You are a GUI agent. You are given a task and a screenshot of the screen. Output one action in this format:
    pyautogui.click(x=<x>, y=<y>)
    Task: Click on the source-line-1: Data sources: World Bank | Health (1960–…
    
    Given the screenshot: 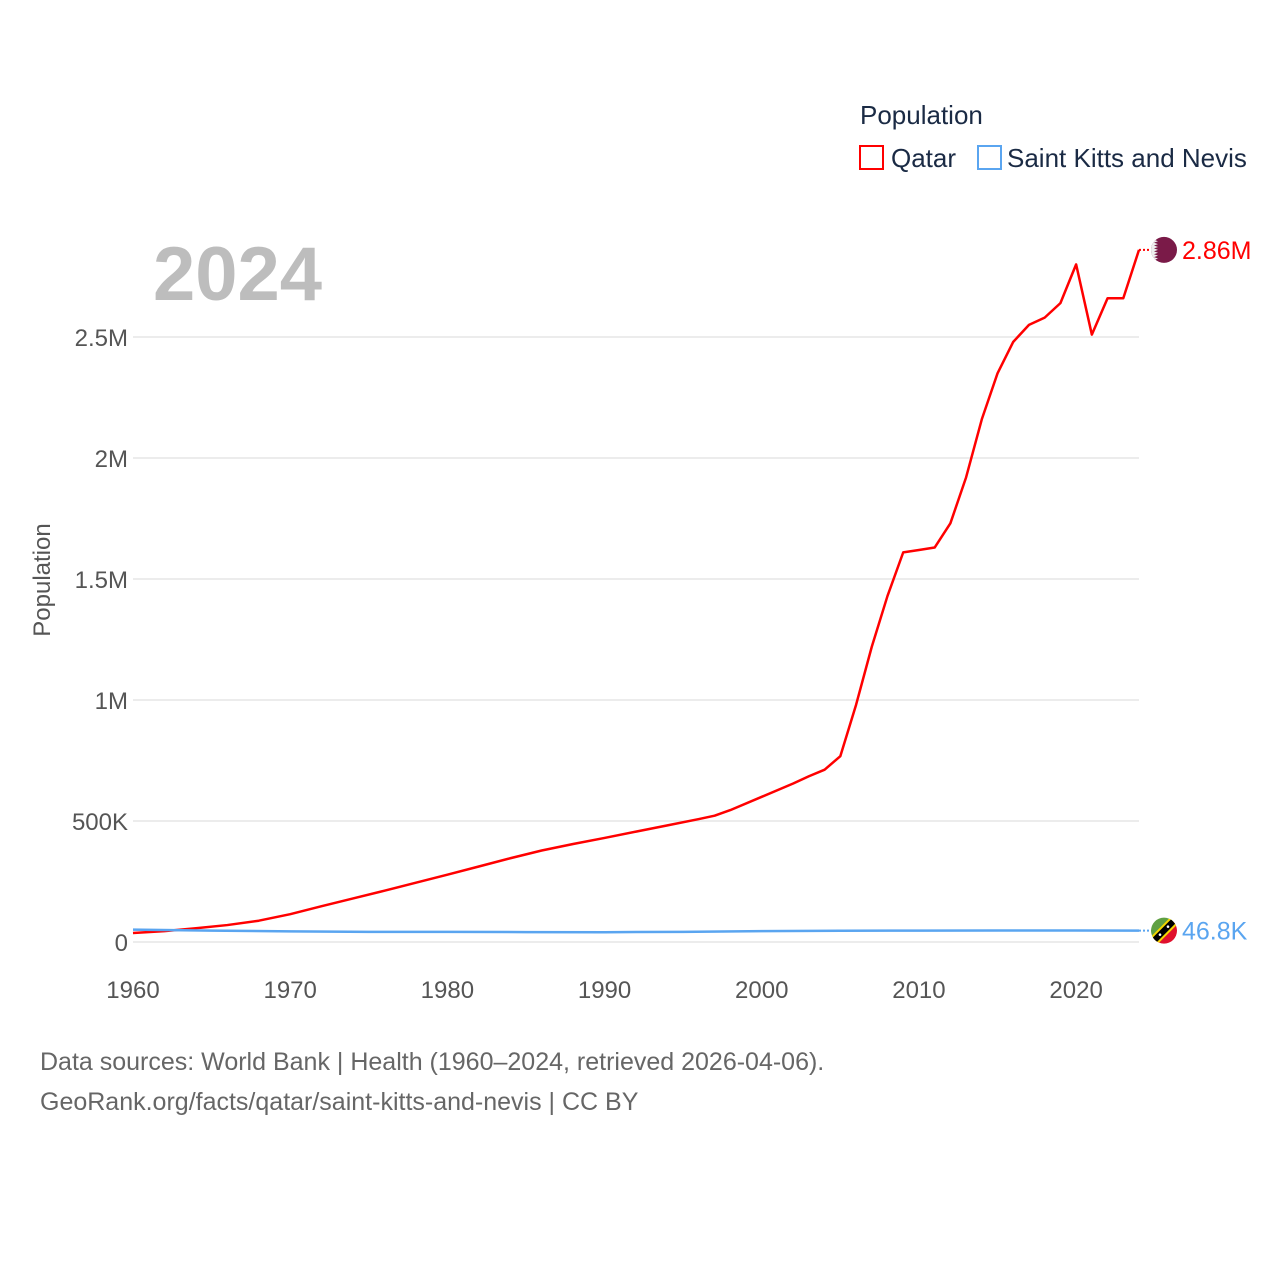 What is the action you would take?
    pyautogui.click(x=432, y=1062)
    